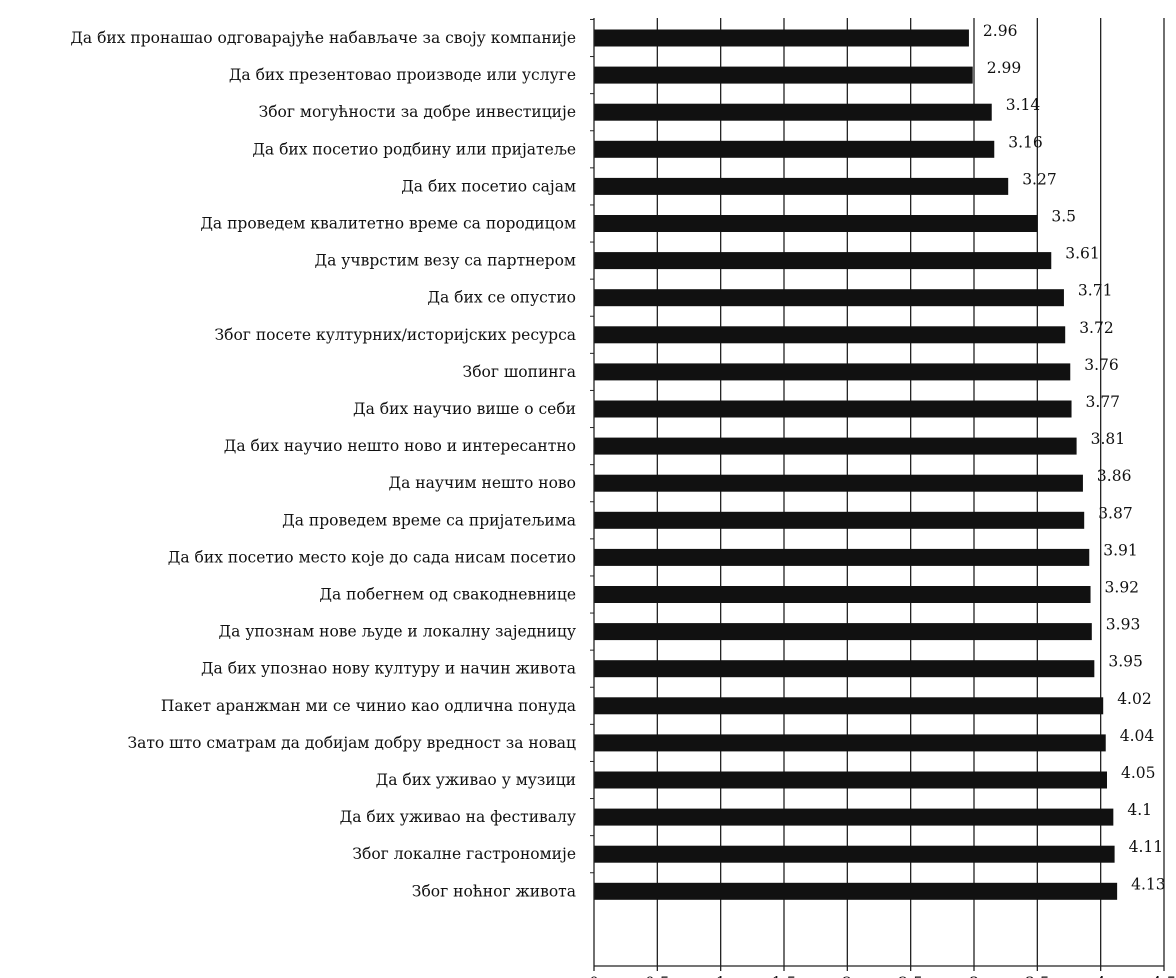 This screenshot has width=1176, height=978. Describe the element at coordinates (417, 112) in the screenshot. I see `category-label: Због могућности за добре инвестиције` at that location.